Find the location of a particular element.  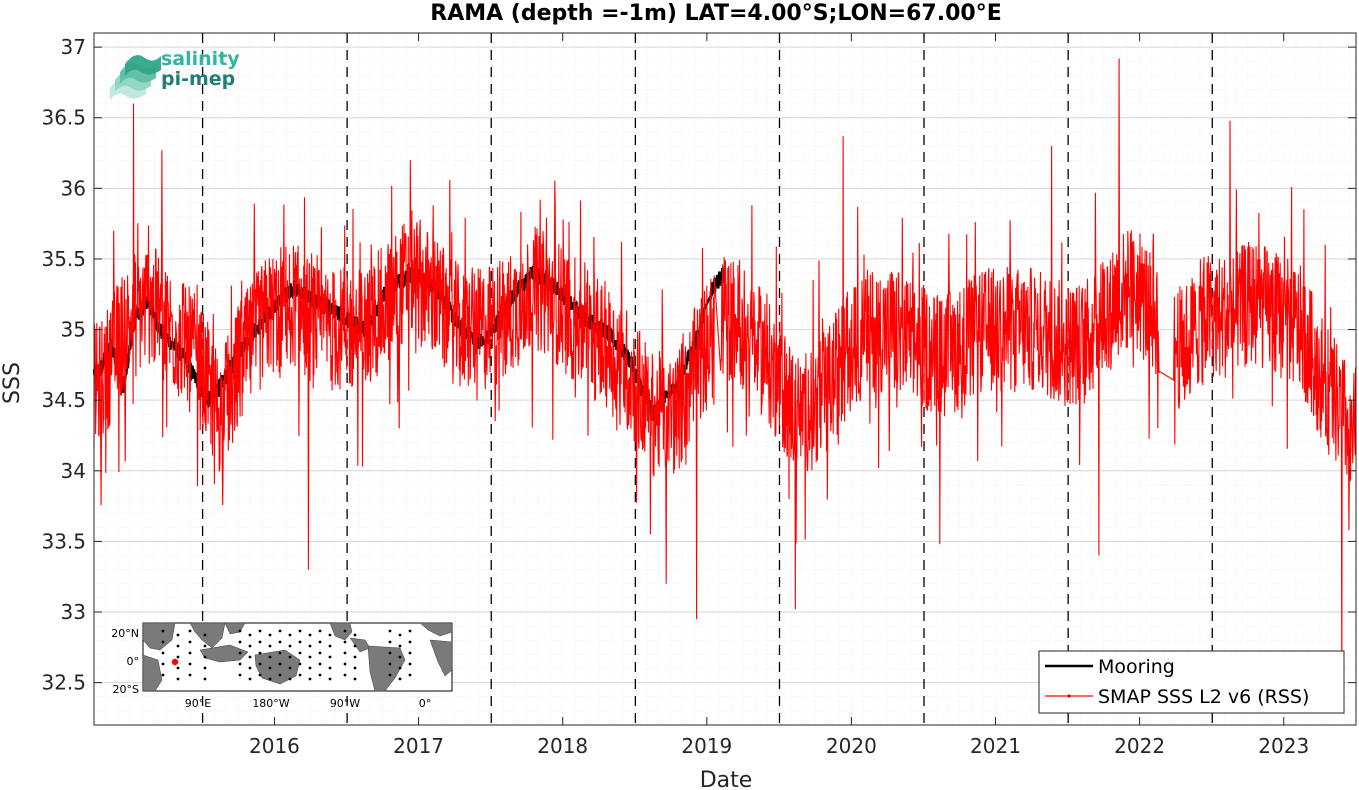

inset-lon-label: 90°E is located at coordinates (198, 703).